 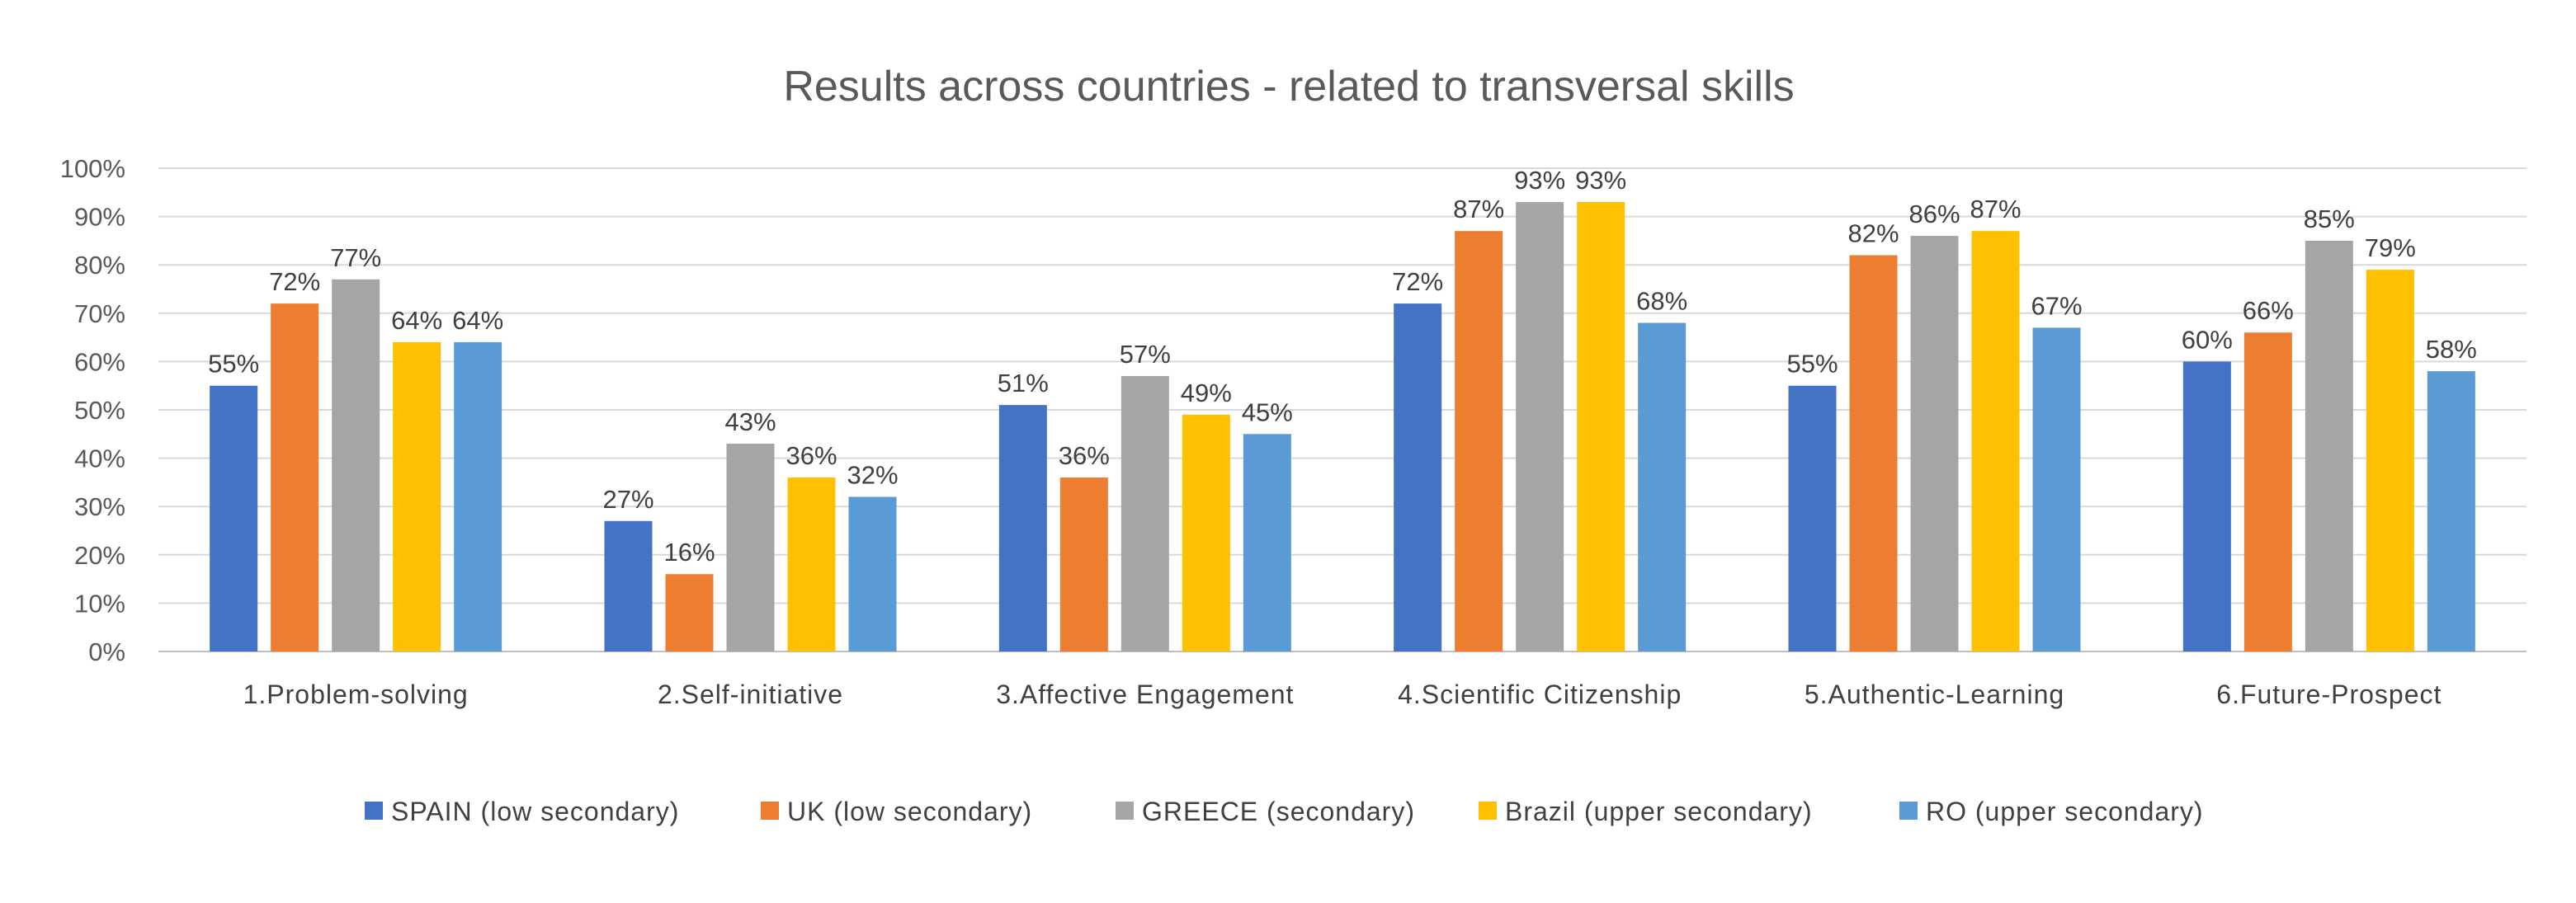 I want to click on y-tick-label: 90%, so click(x=99, y=218).